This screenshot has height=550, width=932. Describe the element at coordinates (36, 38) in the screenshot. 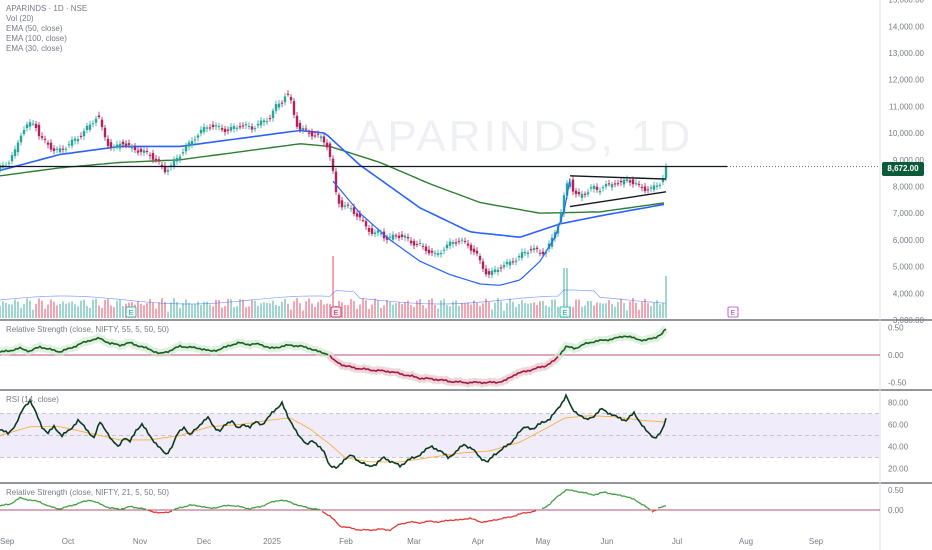

I see `legend-ema100: EMA (100, close)` at that location.